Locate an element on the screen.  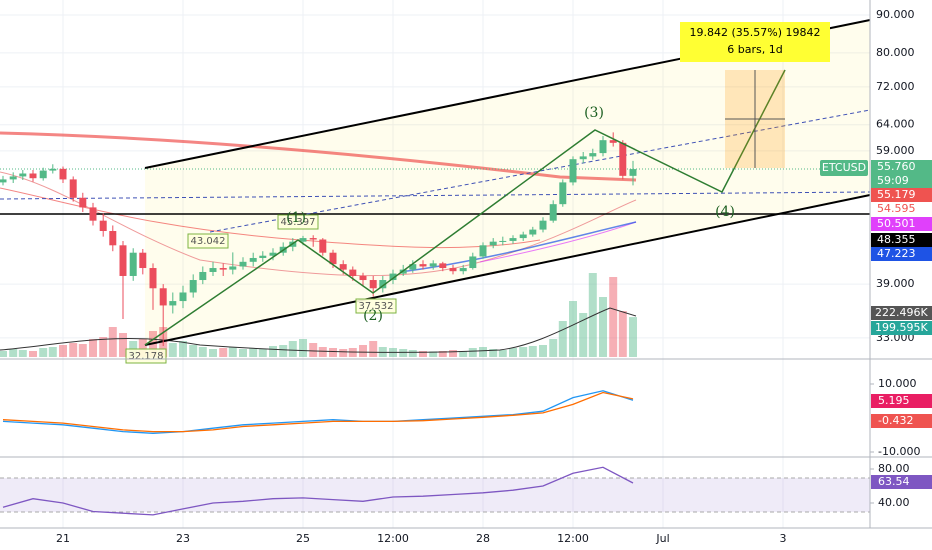
indicator-label: -0.432 is located at coordinates (895, 420).